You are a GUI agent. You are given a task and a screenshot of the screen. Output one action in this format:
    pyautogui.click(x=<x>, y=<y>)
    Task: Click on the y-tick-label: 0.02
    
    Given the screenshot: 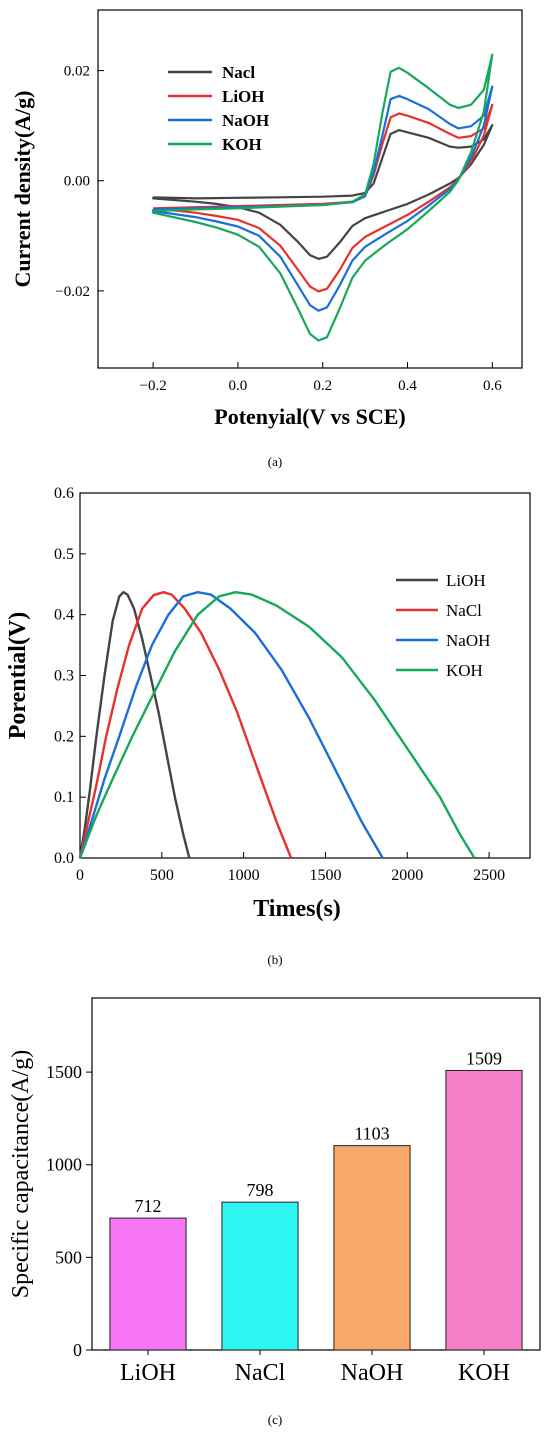 What is the action you would take?
    pyautogui.click(x=77, y=72)
    